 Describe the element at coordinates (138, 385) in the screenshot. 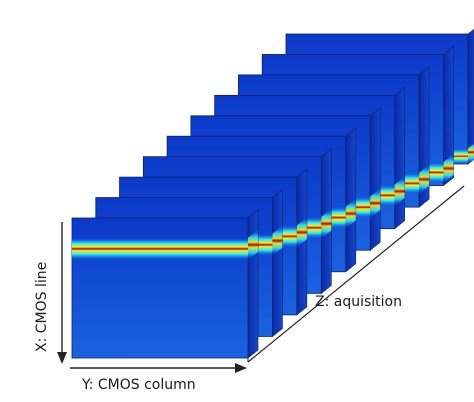

I see `y-axis-label: Y: CMOS column` at that location.